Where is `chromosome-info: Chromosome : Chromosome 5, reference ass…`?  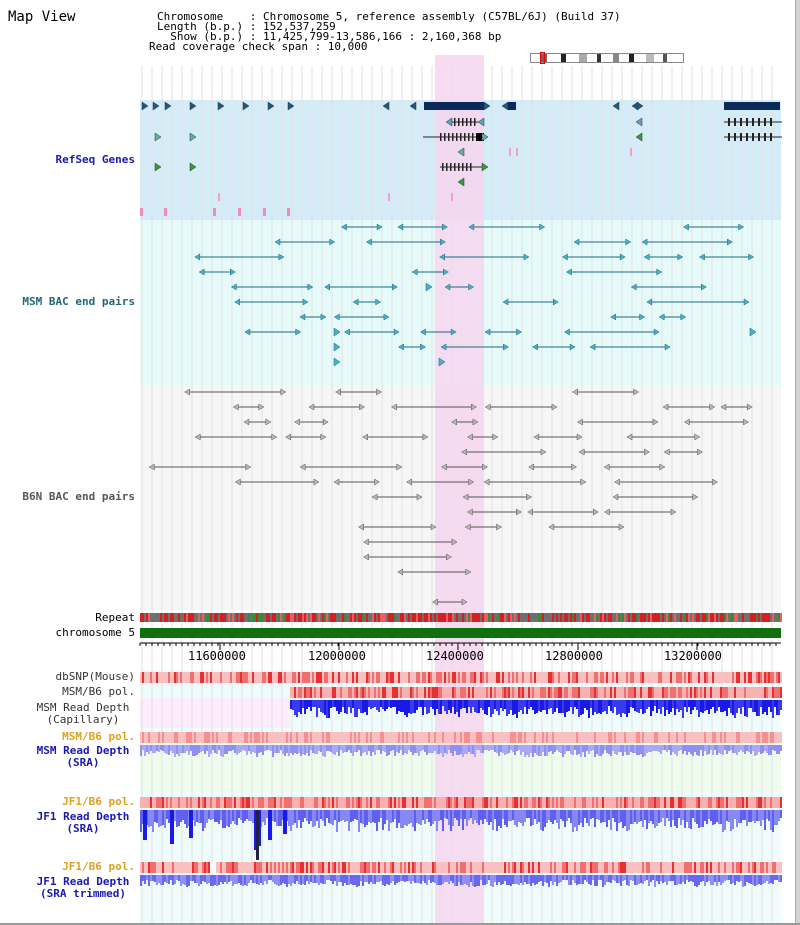
chromosome-info: Chromosome : Chromosome 5, reference ass… is located at coordinates (389, 16).